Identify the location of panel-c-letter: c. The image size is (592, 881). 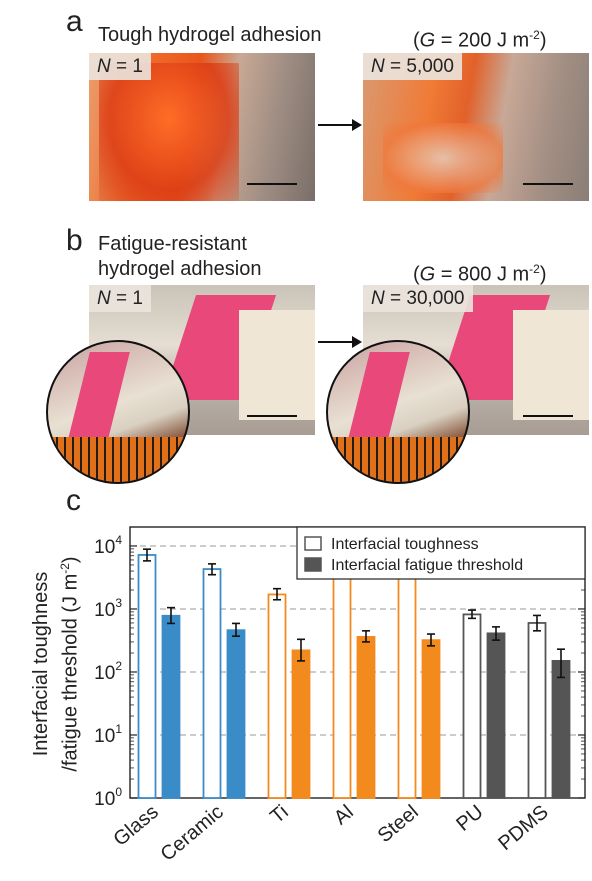
(73, 500).